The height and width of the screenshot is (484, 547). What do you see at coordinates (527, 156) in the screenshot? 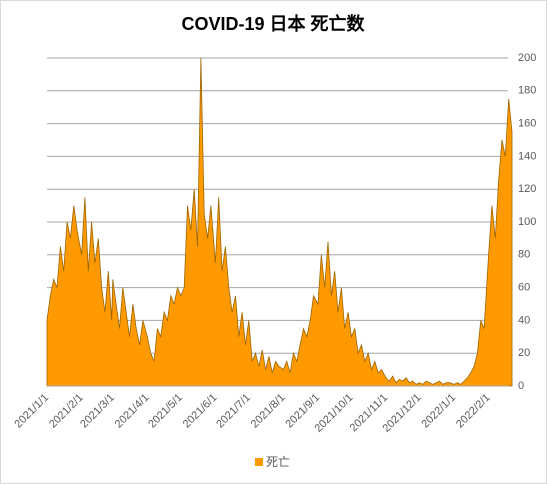
I see `y-tick-label: 140` at bounding box center [527, 156].